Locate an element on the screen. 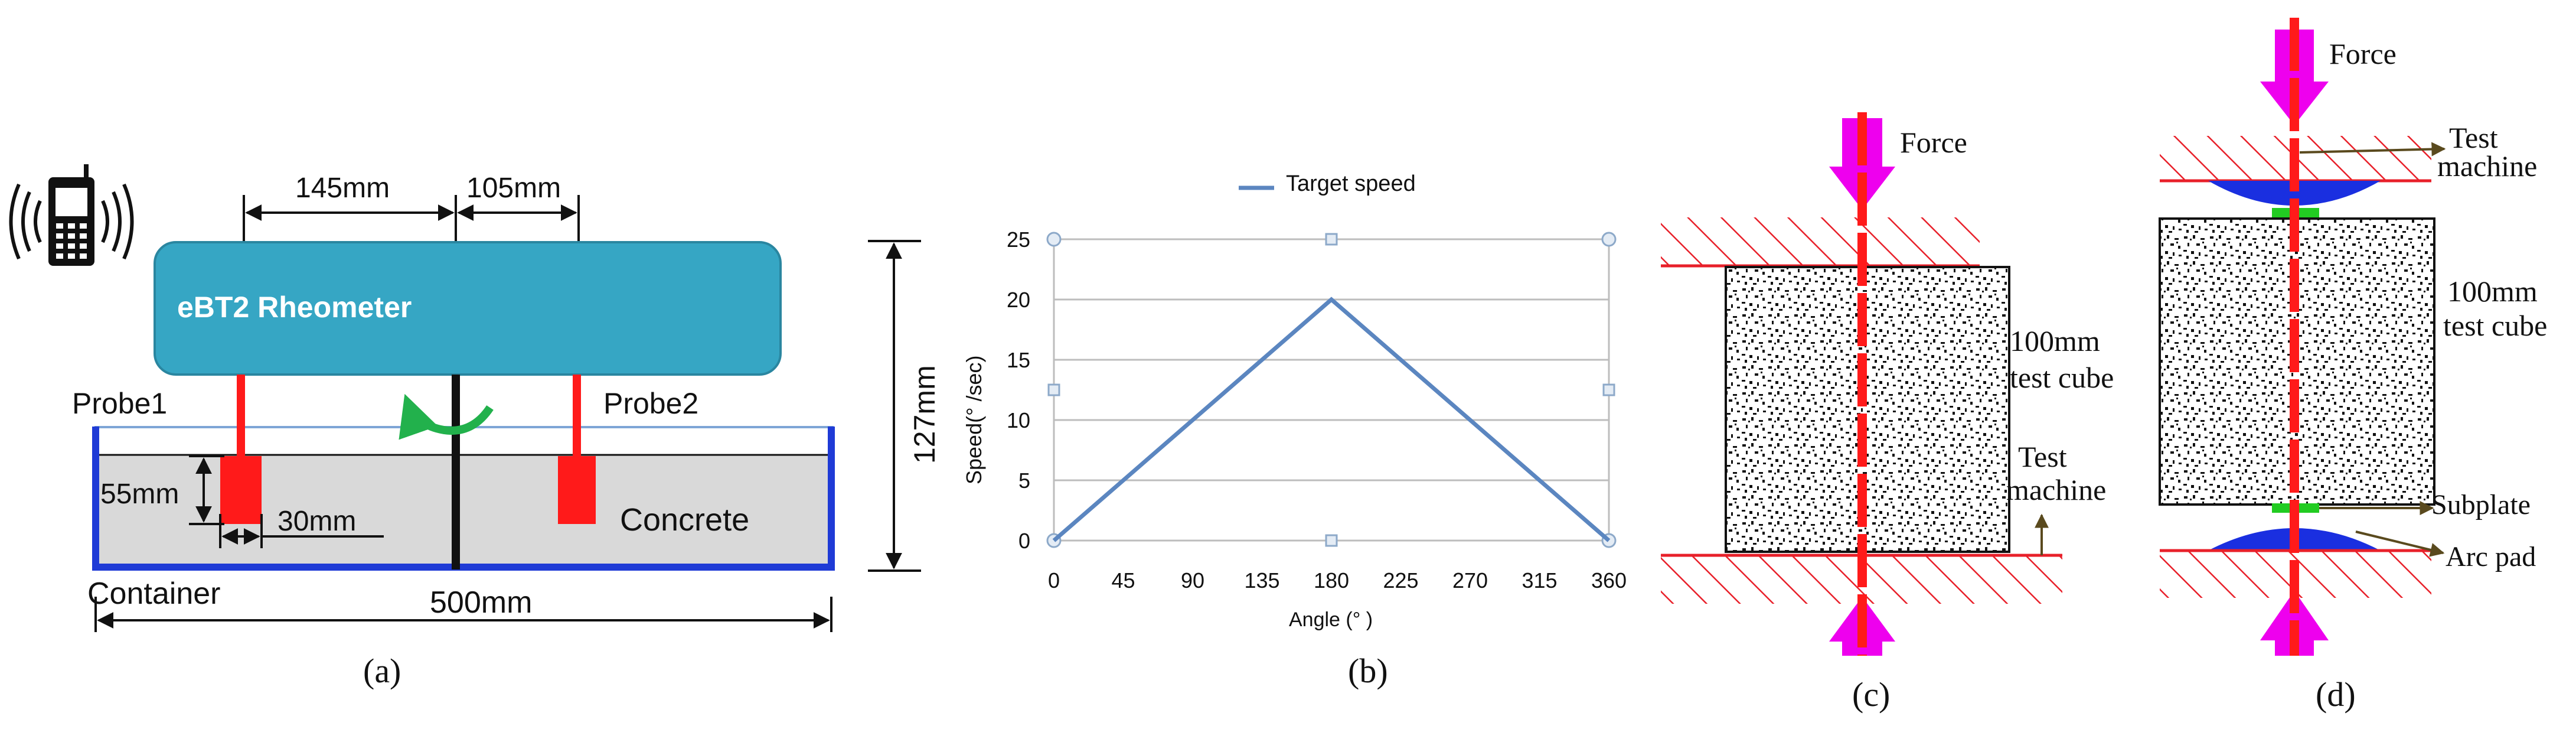  x-tick-label-0: 0 is located at coordinates (1054, 580).